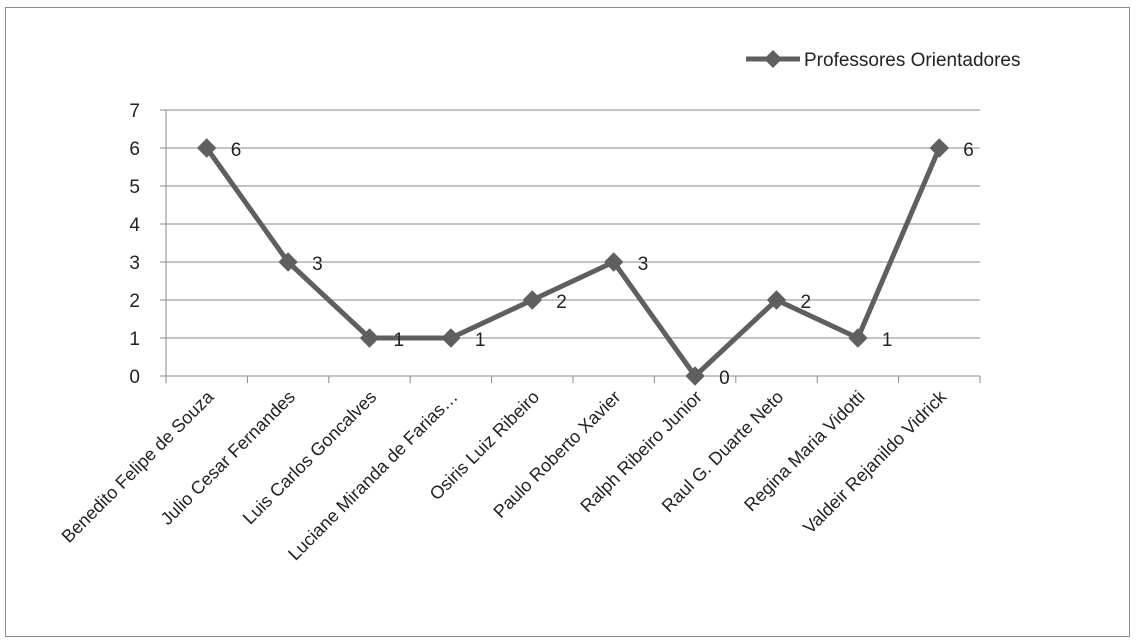 Image resolution: width=1137 pixels, height=643 pixels. I want to click on x-tick-label: Benedito Felipe de Souza, so click(138, 466).